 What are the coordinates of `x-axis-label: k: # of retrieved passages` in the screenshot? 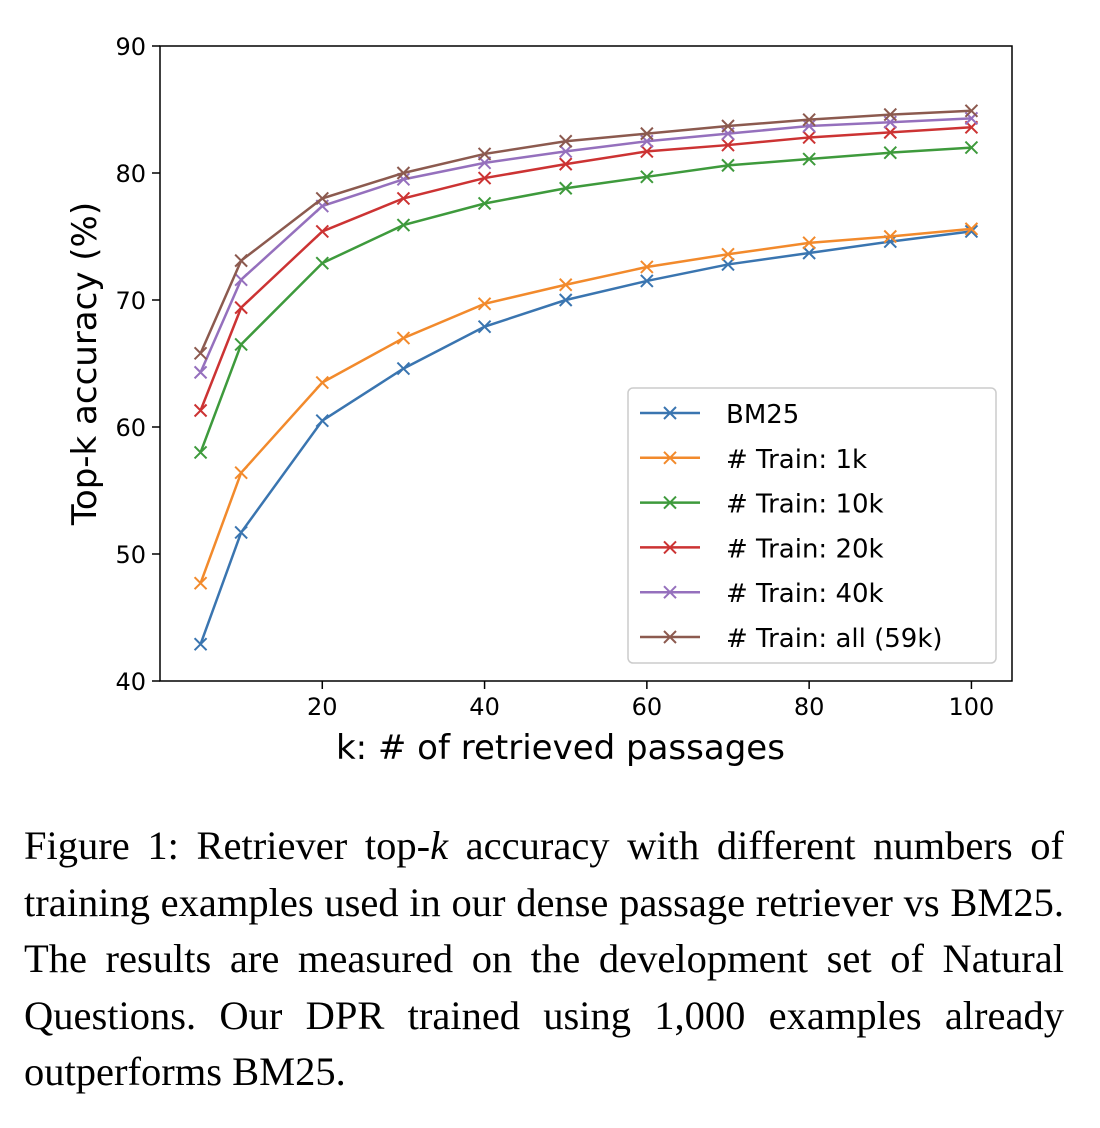 It's located at (560, 748).